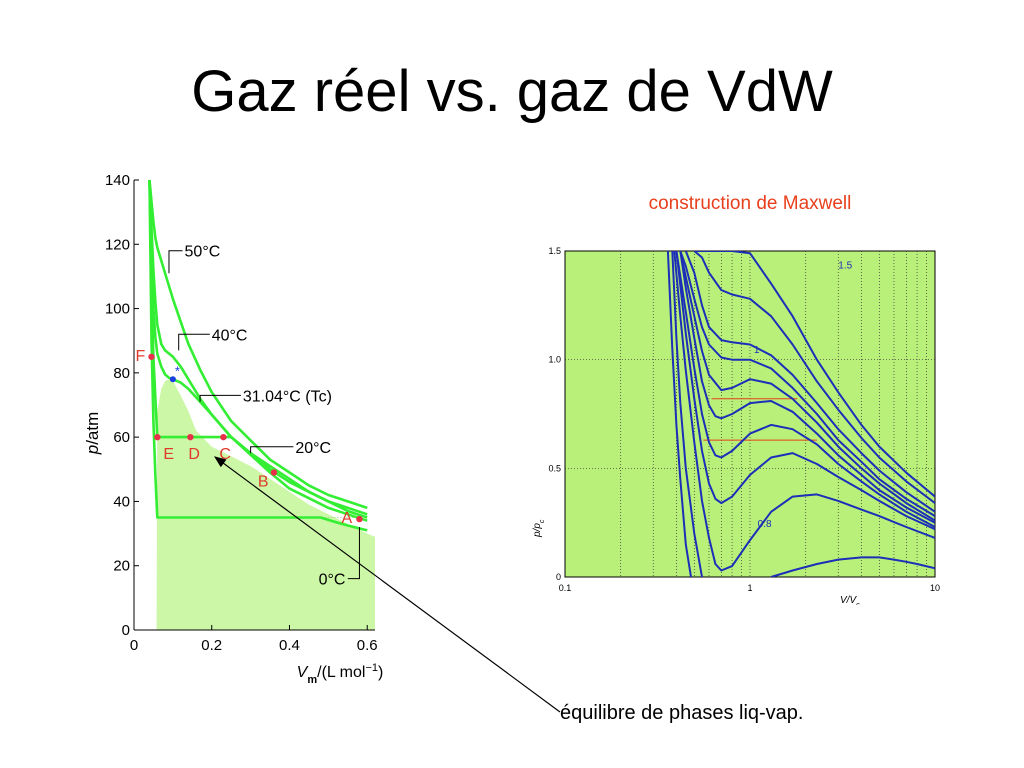 The height and width of the screenshot is (768, 1024). I want to click on y-tick-label: 40, so click(121, 501).